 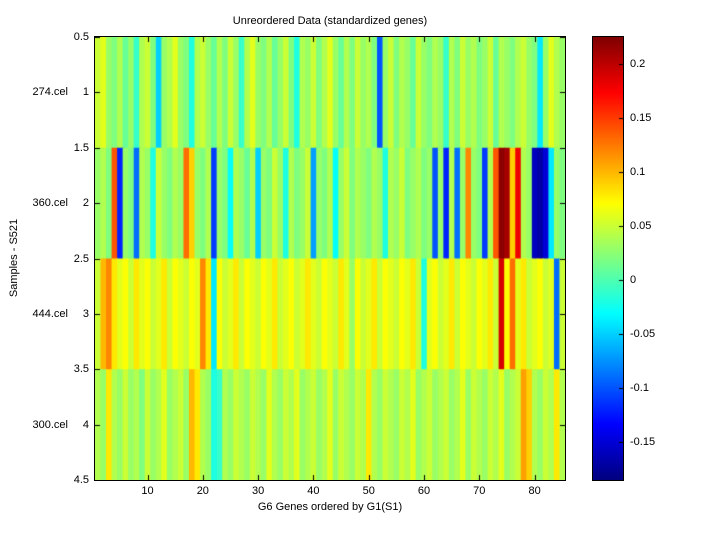 What do you see at coordinates (368, 491) in the screenshot?
I see `x-tick-label: 50` at bounding box center [368, 491].